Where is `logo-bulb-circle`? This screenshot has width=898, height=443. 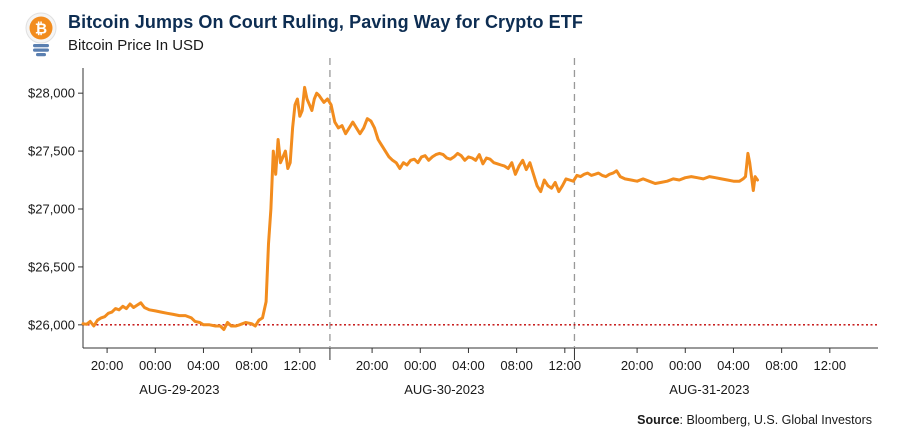 logo-bulb-circle is located at coordinates (41, 28).